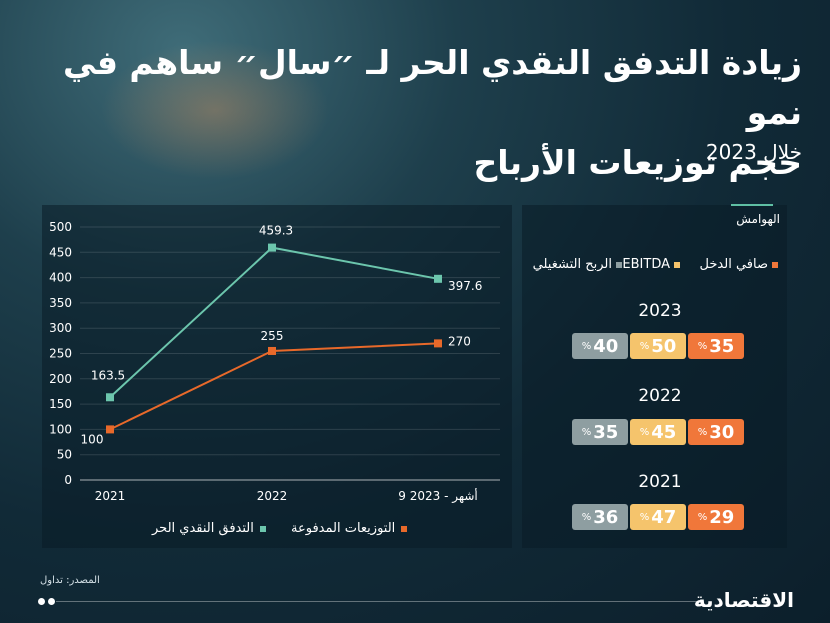 This screenshot has height=623, width=830. I want to click on y-tick-label: 250, so click(60, 354).